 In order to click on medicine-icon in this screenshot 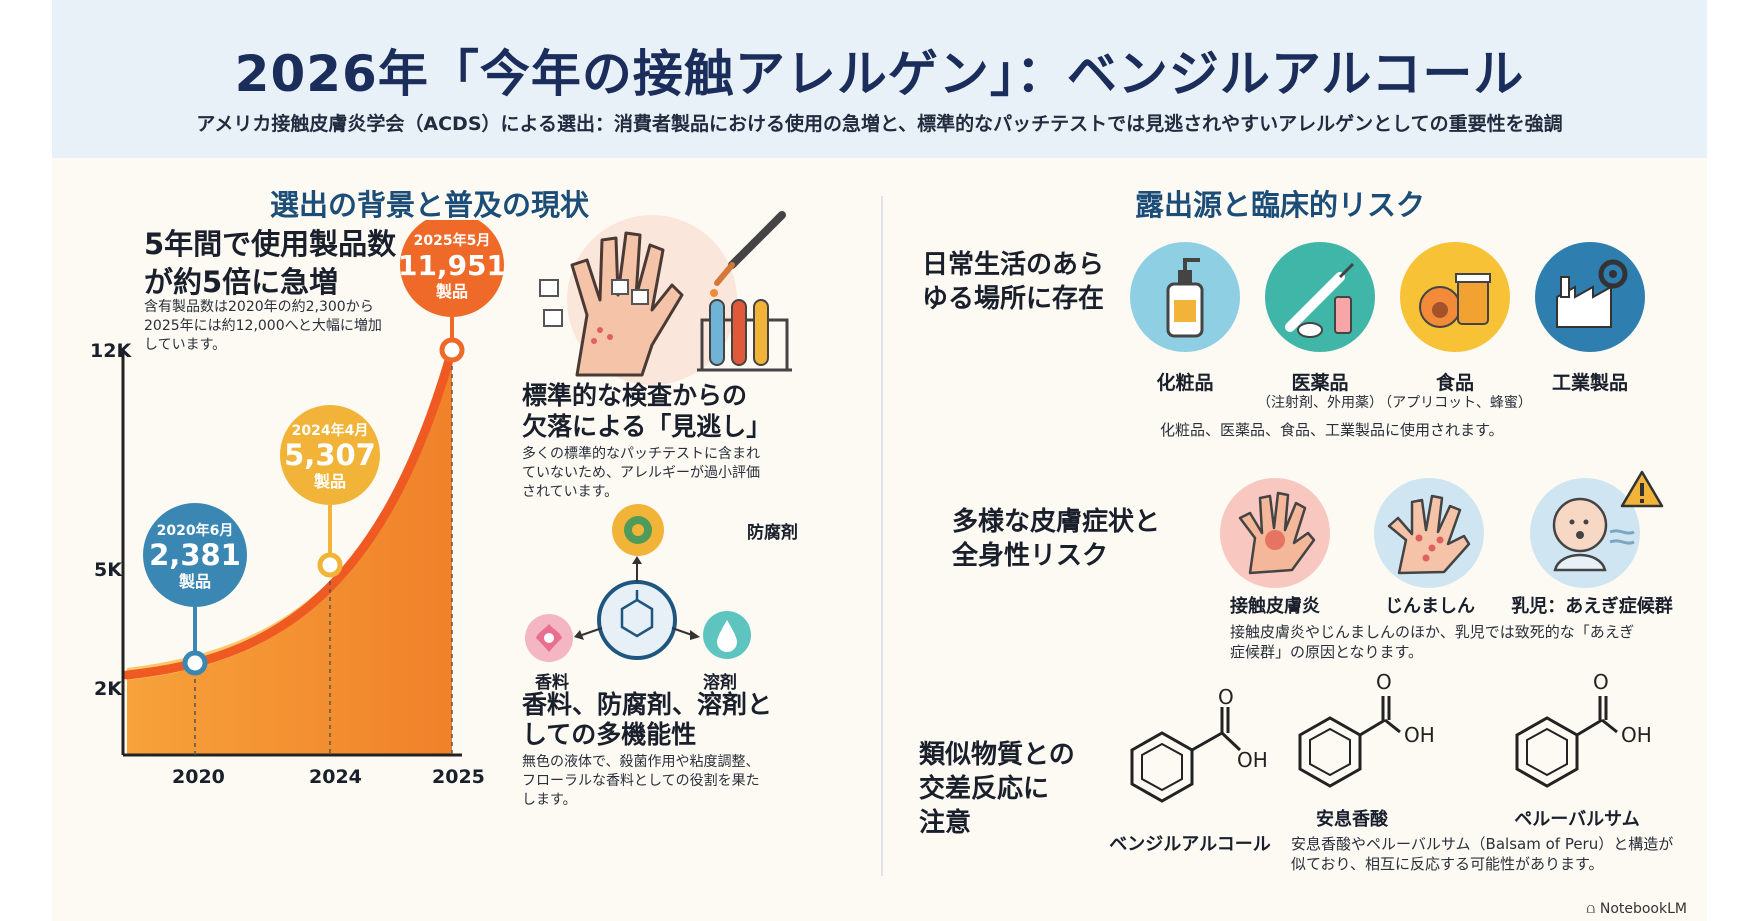, I will do `click(1320, 297)`.